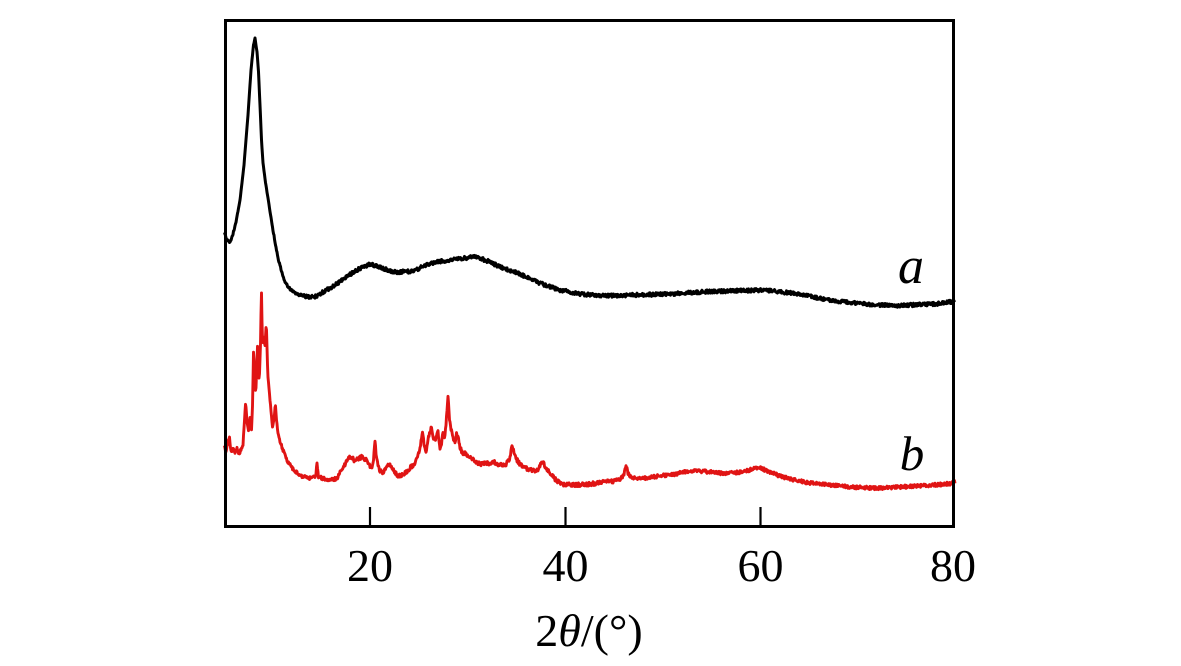  I want to click on svg-text: b, so click(912, 453).